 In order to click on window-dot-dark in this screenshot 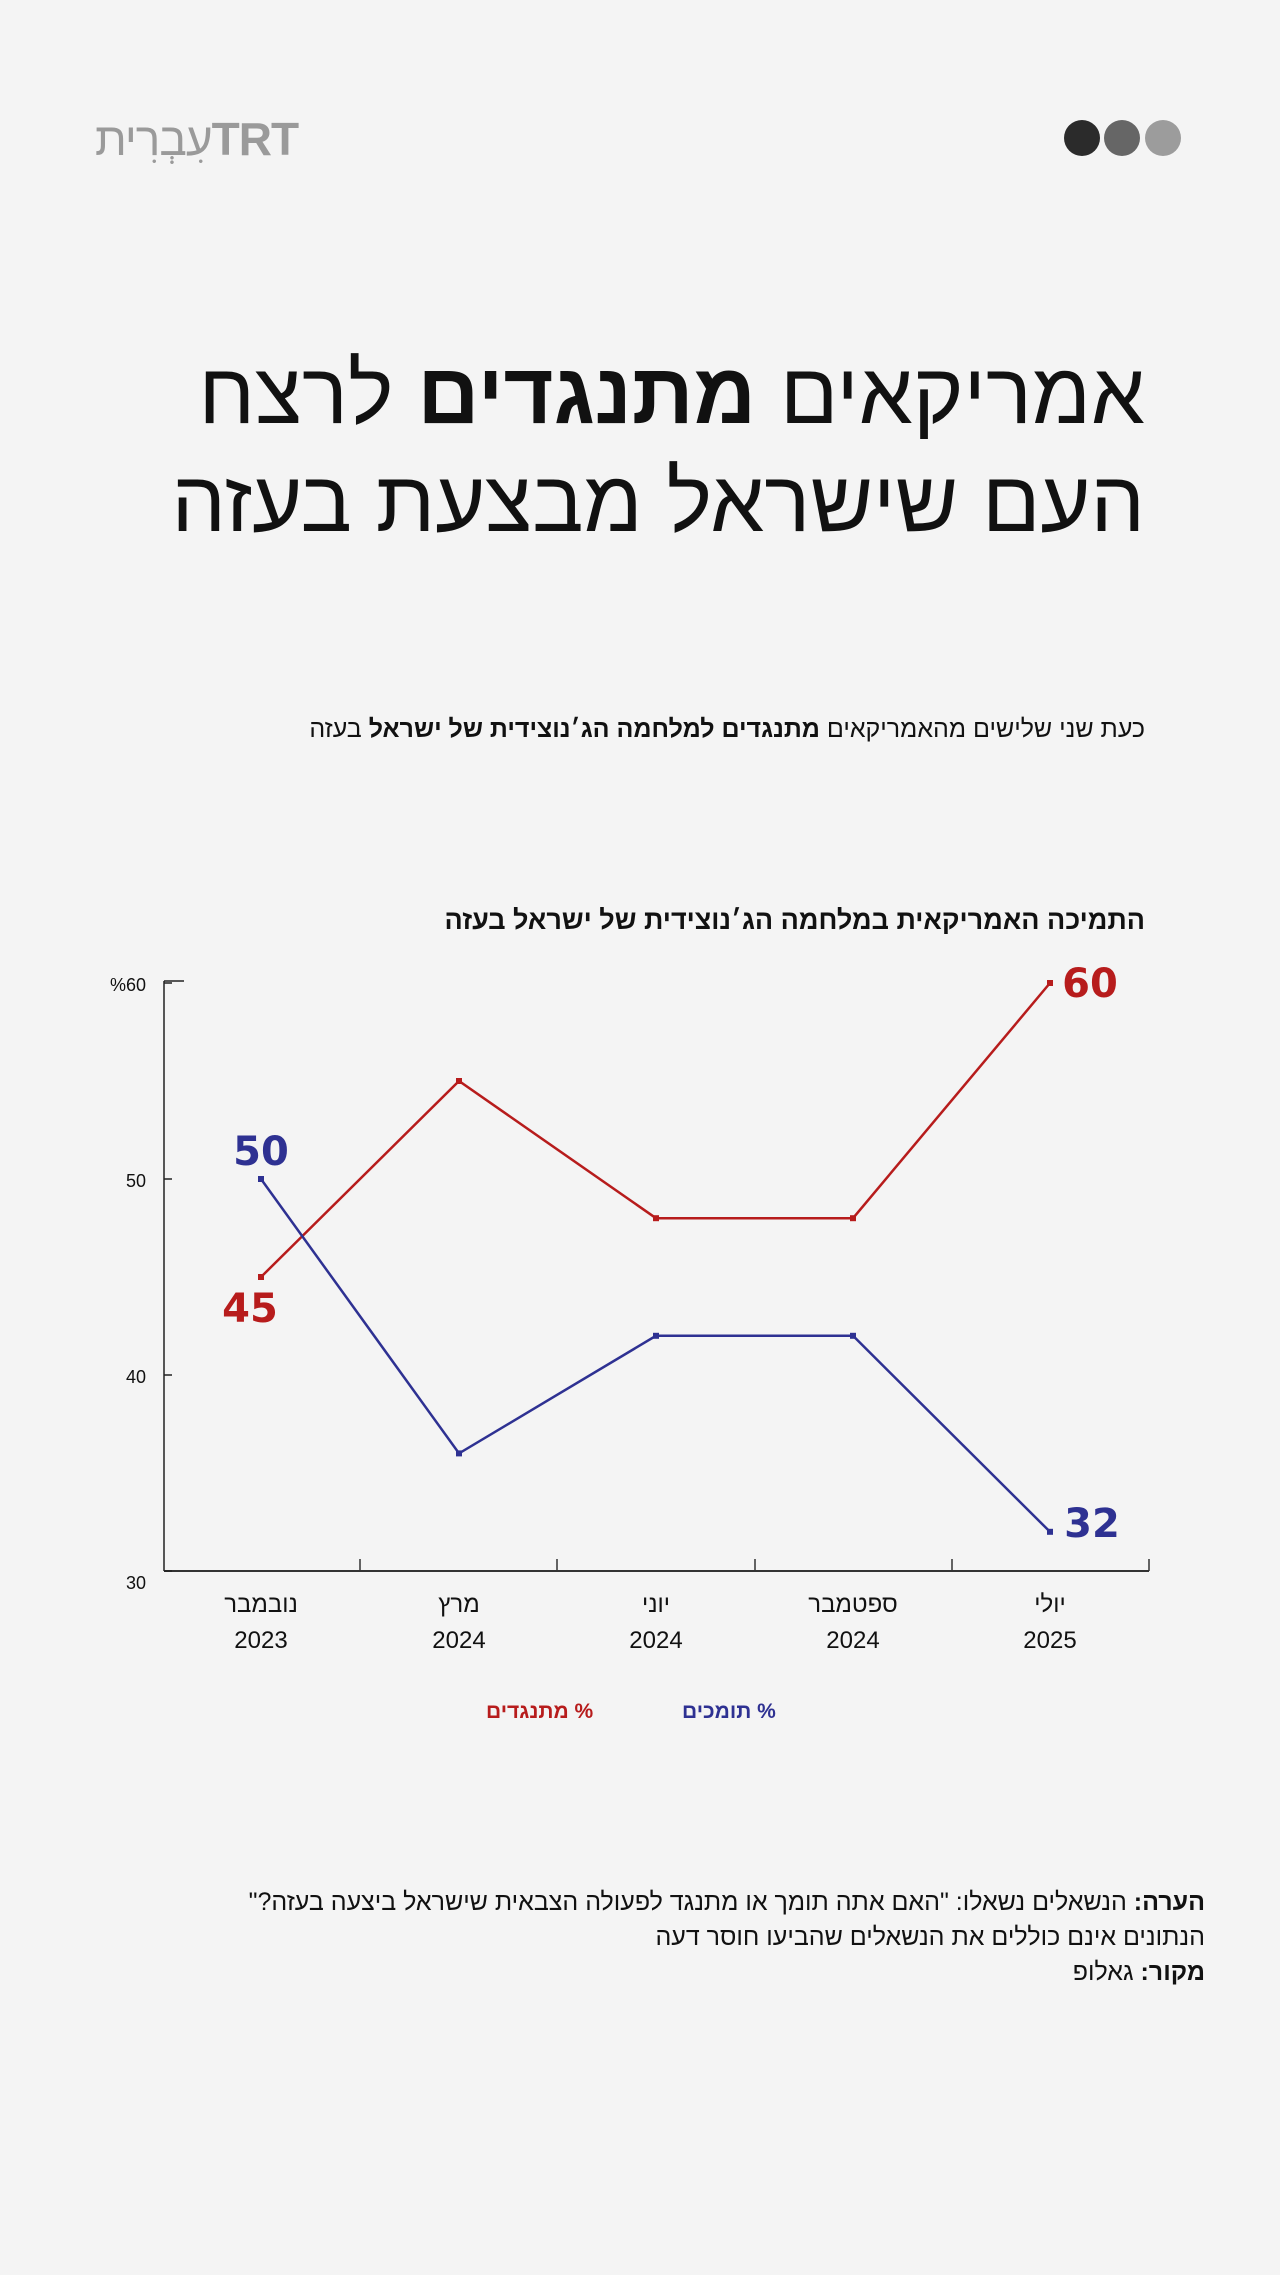, I will do `click(1082, 138)`.